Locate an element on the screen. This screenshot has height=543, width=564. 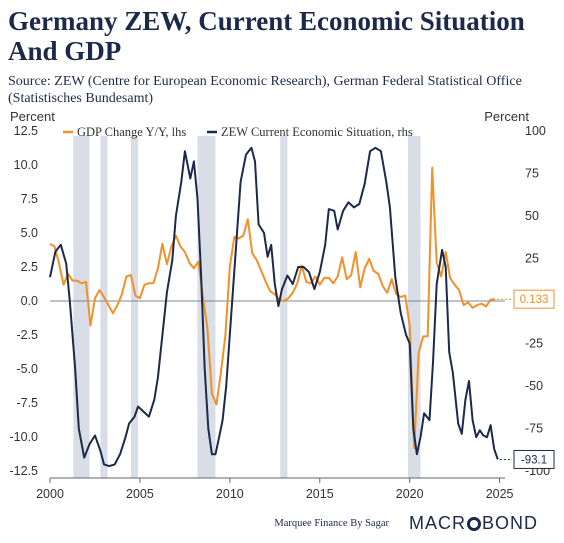
macrobond-logo: MACR BOND is located at coordinates (473, 523).